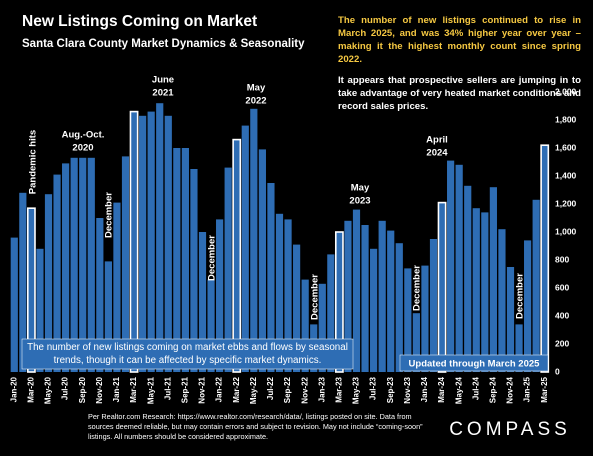 This screenshot has width=593, height=456. What do you see at coordinates (492, 389) in the screenshot?
I see `x-tick-label: Sep-24` at bounding box center [492, 389].